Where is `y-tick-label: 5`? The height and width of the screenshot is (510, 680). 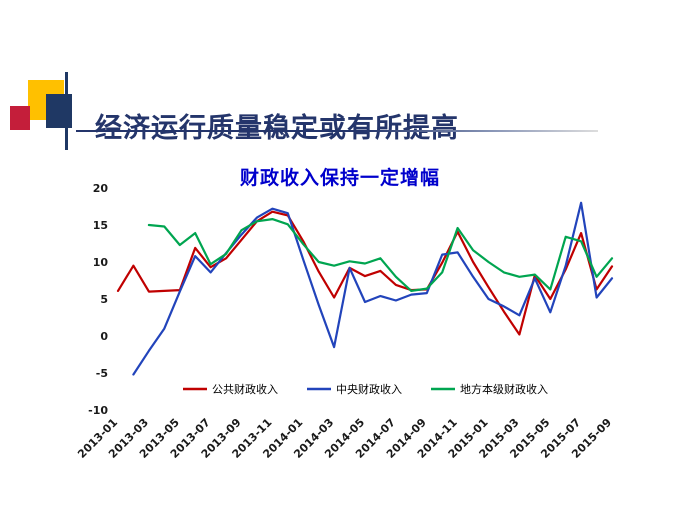
y-tick-label: 5 is located at coordinates (104, 299).